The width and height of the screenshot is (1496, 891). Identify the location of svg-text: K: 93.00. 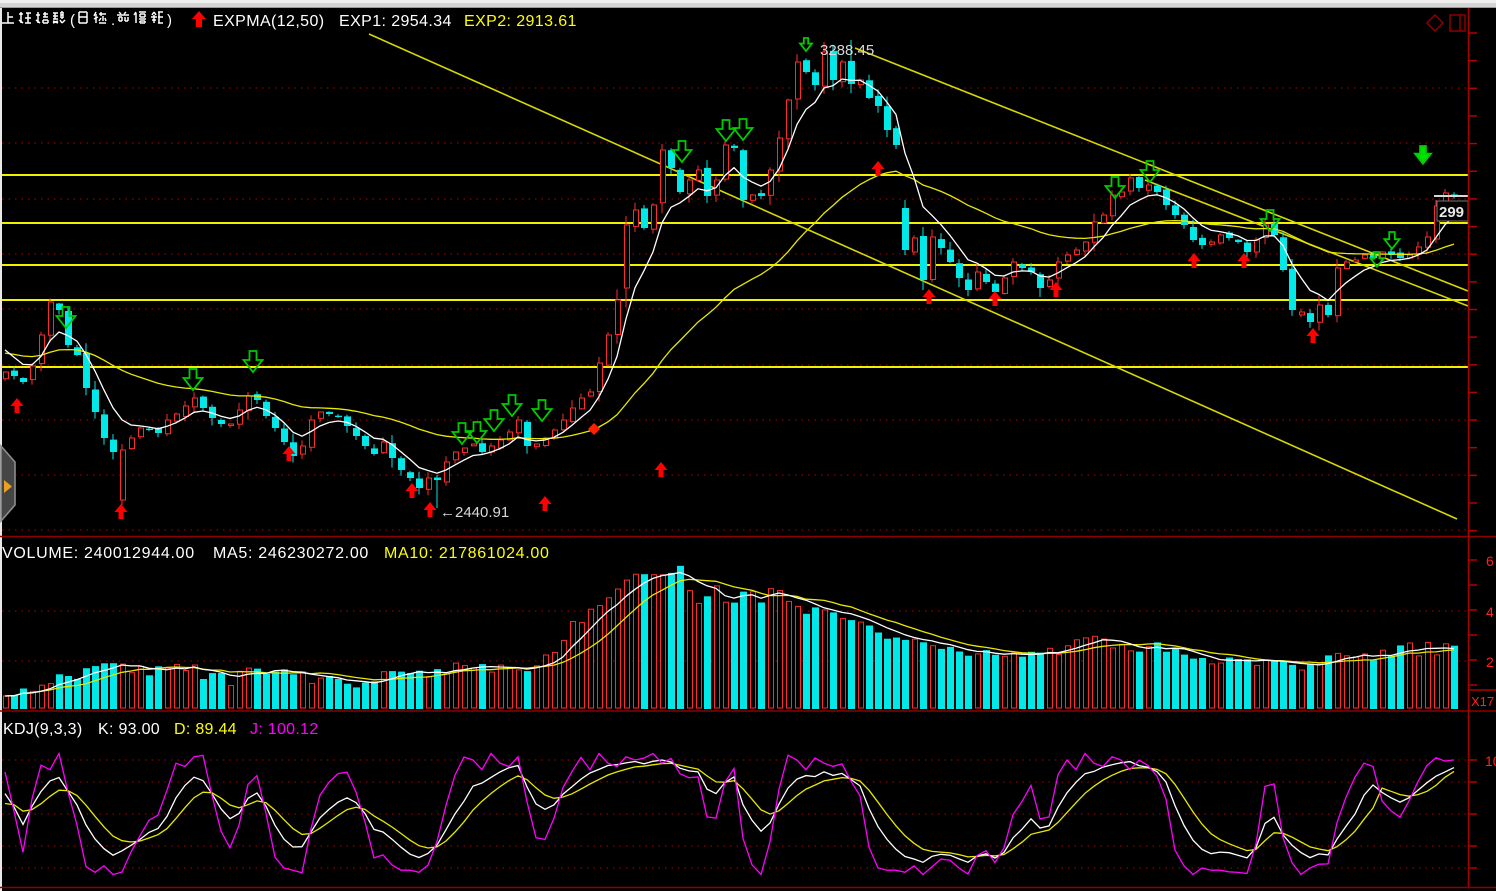
(129, 729).